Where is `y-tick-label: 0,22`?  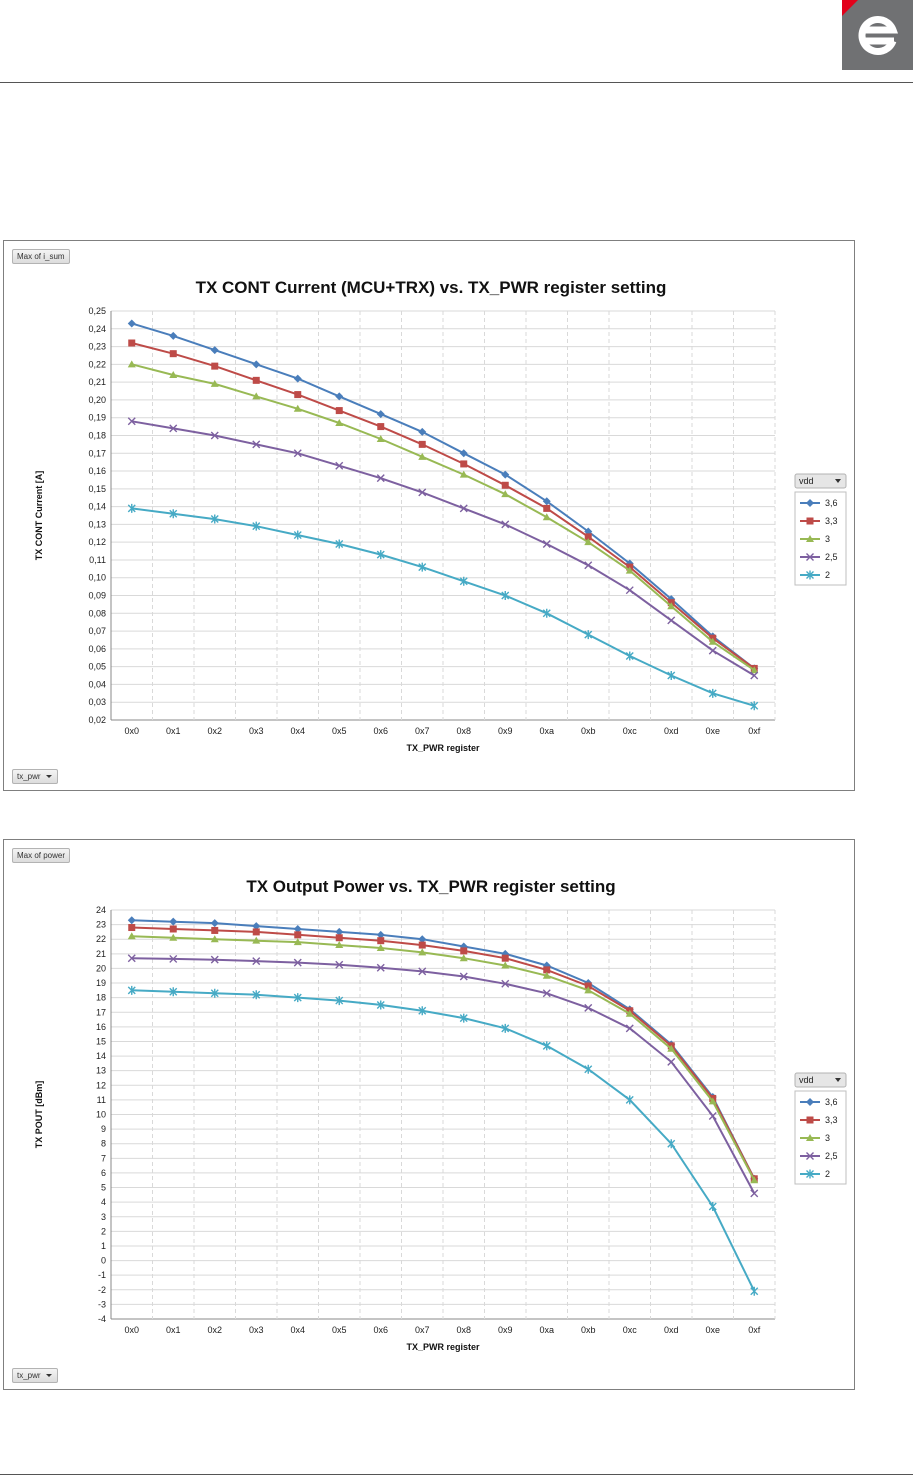 y-tick-label: 0,22 is located at coordinates (97, 364).